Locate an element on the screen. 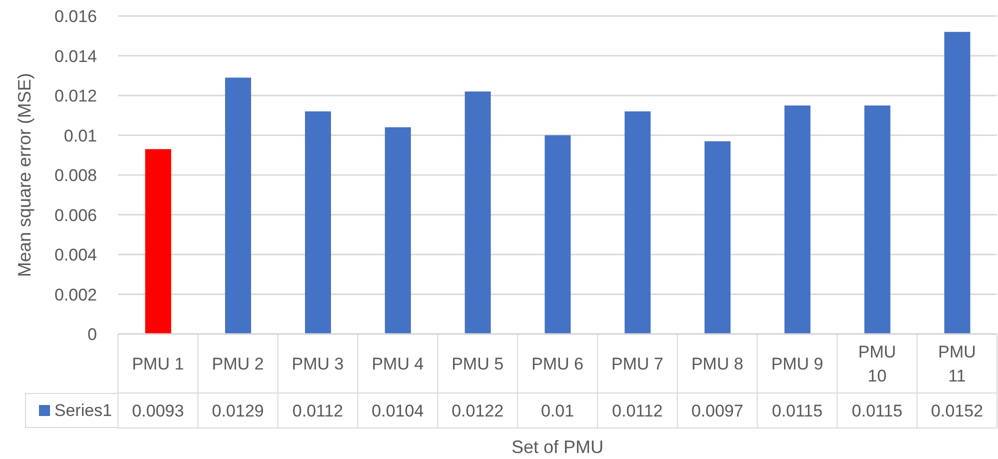 The height and width of the screenshot is (459, 998). data-label: 0.0152 is located at coordinates (957, 410).